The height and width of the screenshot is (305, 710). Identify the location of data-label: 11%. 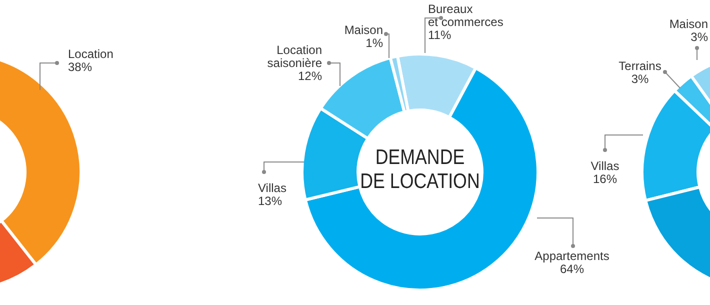
(440, 35).